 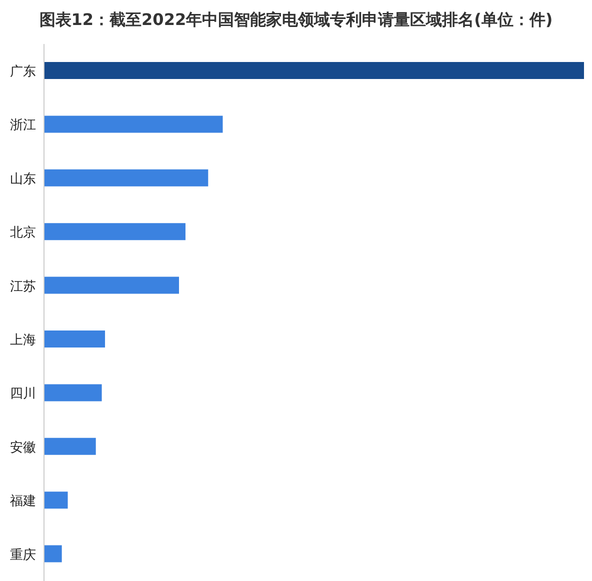 What do you see at coordinates (296, 20) in the screenshot?
I see `chart-title: 图表12：截至2022年中国智能家电领域专利申请量区域排名(单位：件)` at bounding box center [296, 20].